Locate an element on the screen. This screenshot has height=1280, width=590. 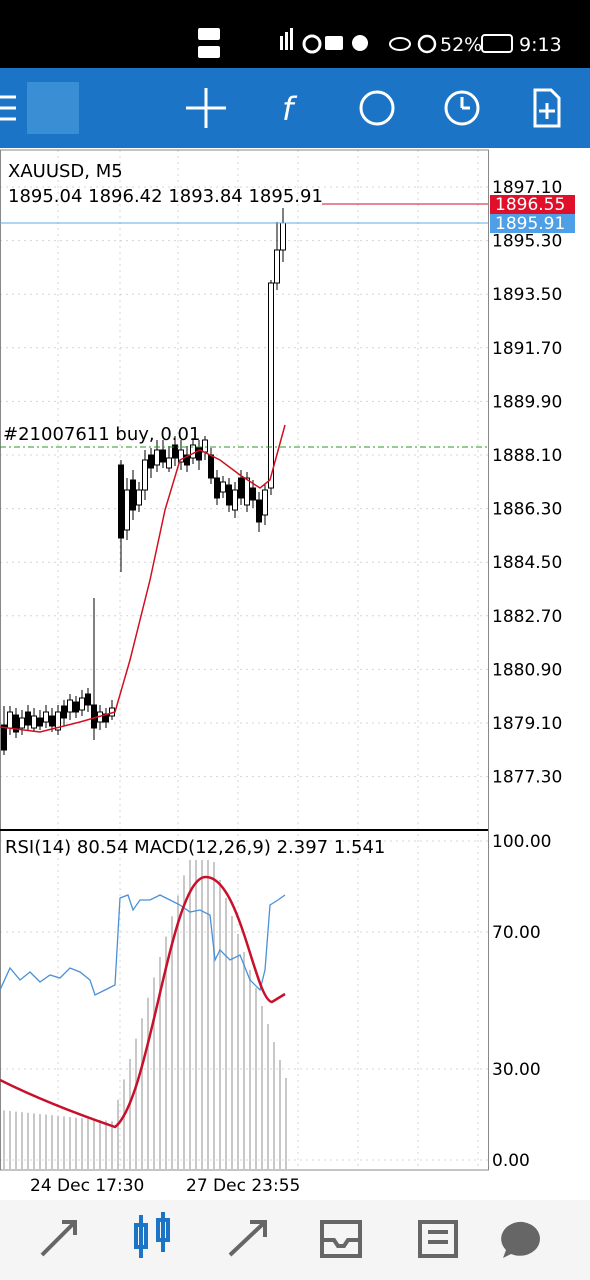
menu-button is located at coordinates (8, 108).